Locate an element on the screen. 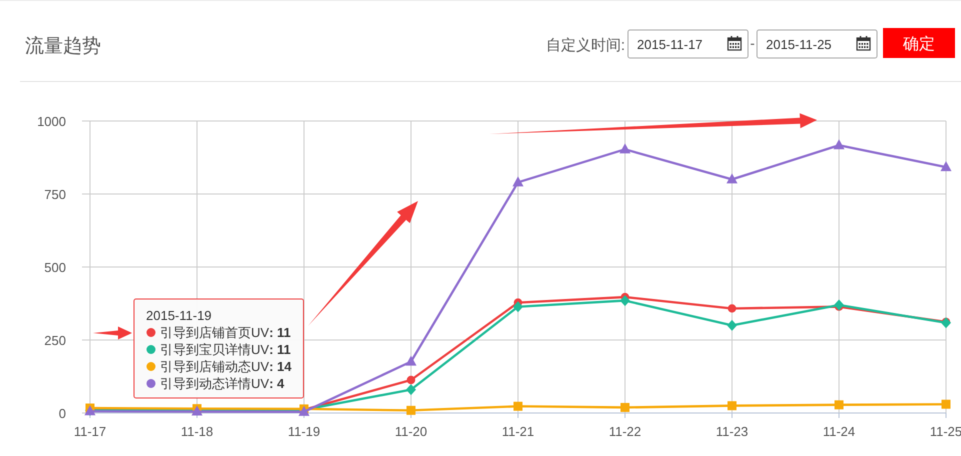 This screenshot has width=961, height=456. y-tick-label: 250 is located at coordinates (55, 340).